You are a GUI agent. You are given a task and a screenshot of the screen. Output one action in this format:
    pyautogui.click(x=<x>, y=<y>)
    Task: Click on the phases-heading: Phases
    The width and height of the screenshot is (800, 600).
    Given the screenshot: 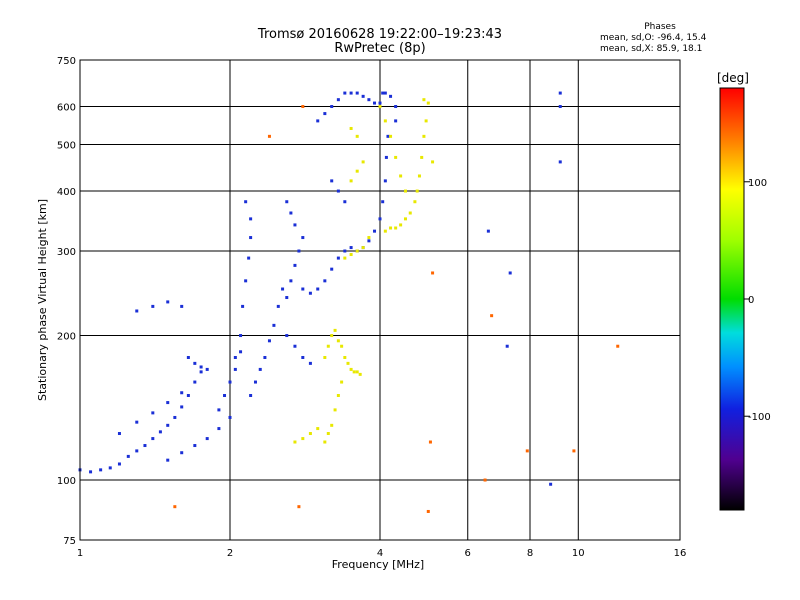 What is the action you would take?
    pyautogui.click(x=660, y=27)
    